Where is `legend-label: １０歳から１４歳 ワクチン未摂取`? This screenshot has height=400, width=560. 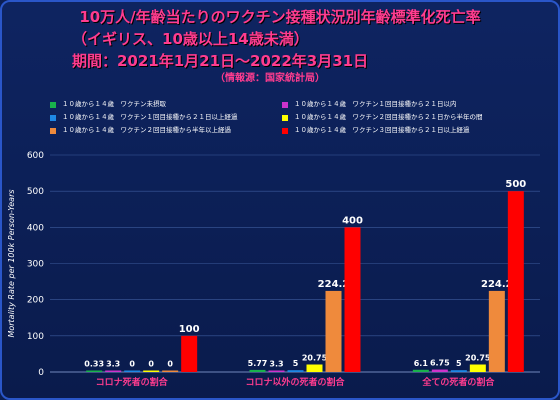
legend-label: １０歳から１４歳 ワクチン未摂取 is located at coordinates (114, 104).